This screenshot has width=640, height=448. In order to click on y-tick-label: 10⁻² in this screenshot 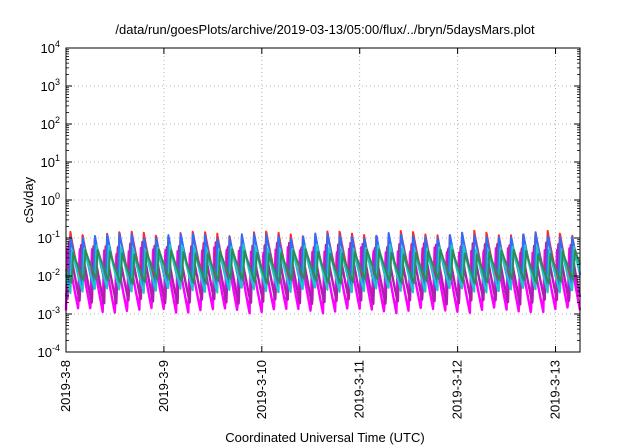, I will do `click(49, 275)`.